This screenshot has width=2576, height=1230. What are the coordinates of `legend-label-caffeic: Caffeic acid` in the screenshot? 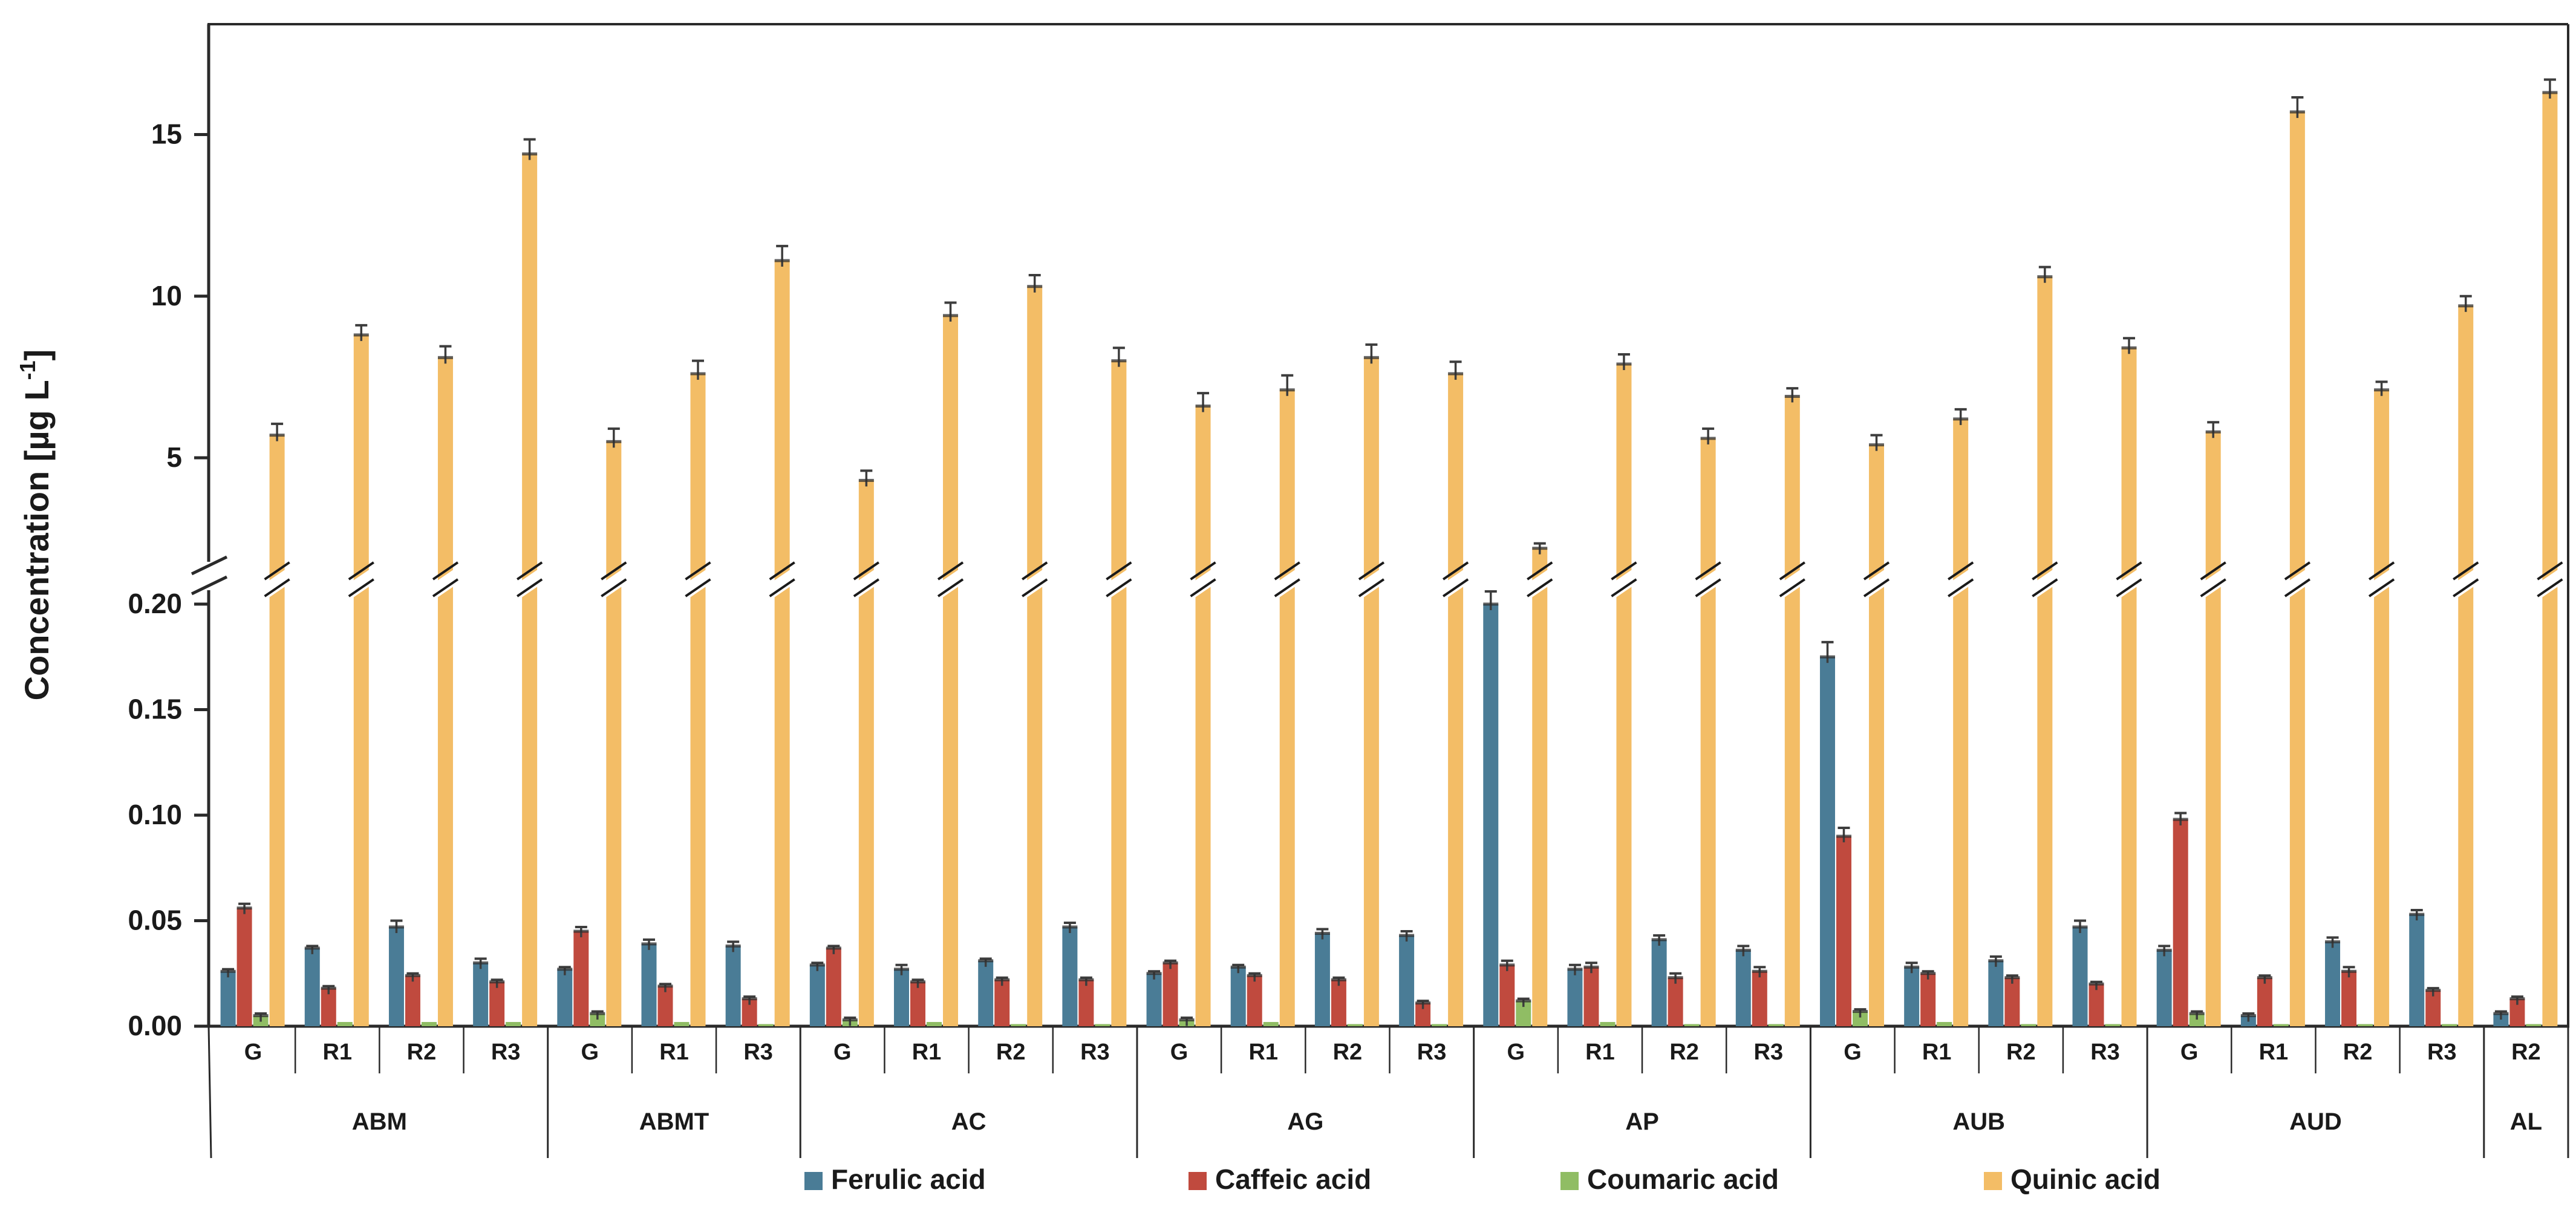 It's located at (1293, 1179).